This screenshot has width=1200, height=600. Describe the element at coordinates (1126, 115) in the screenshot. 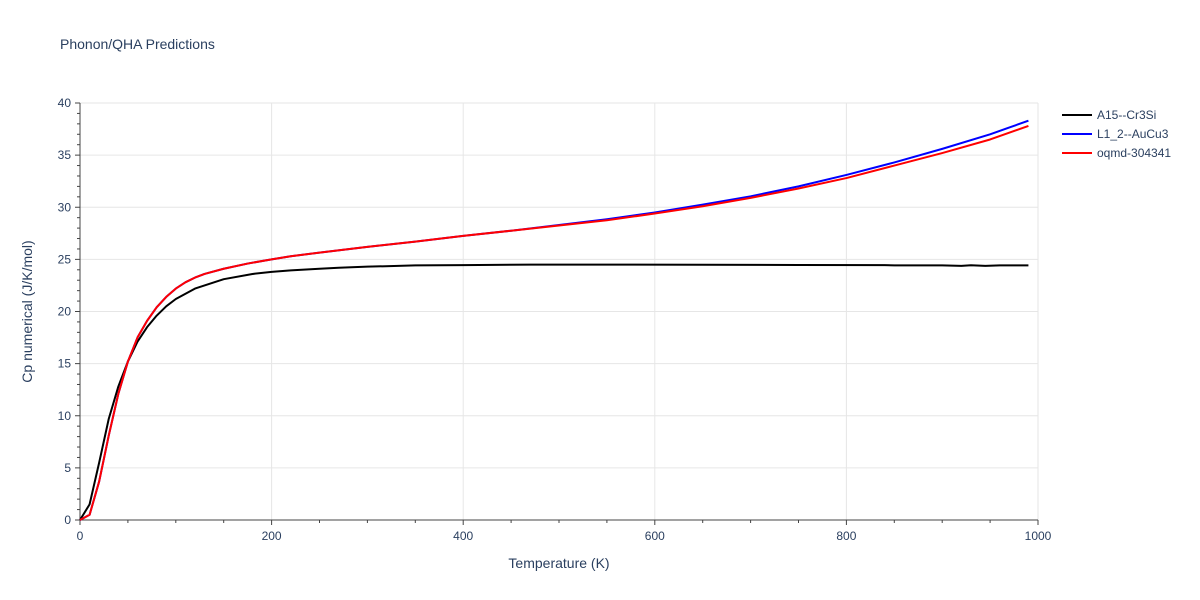

I see `legend-label: A15--Cr3Si` at that location.